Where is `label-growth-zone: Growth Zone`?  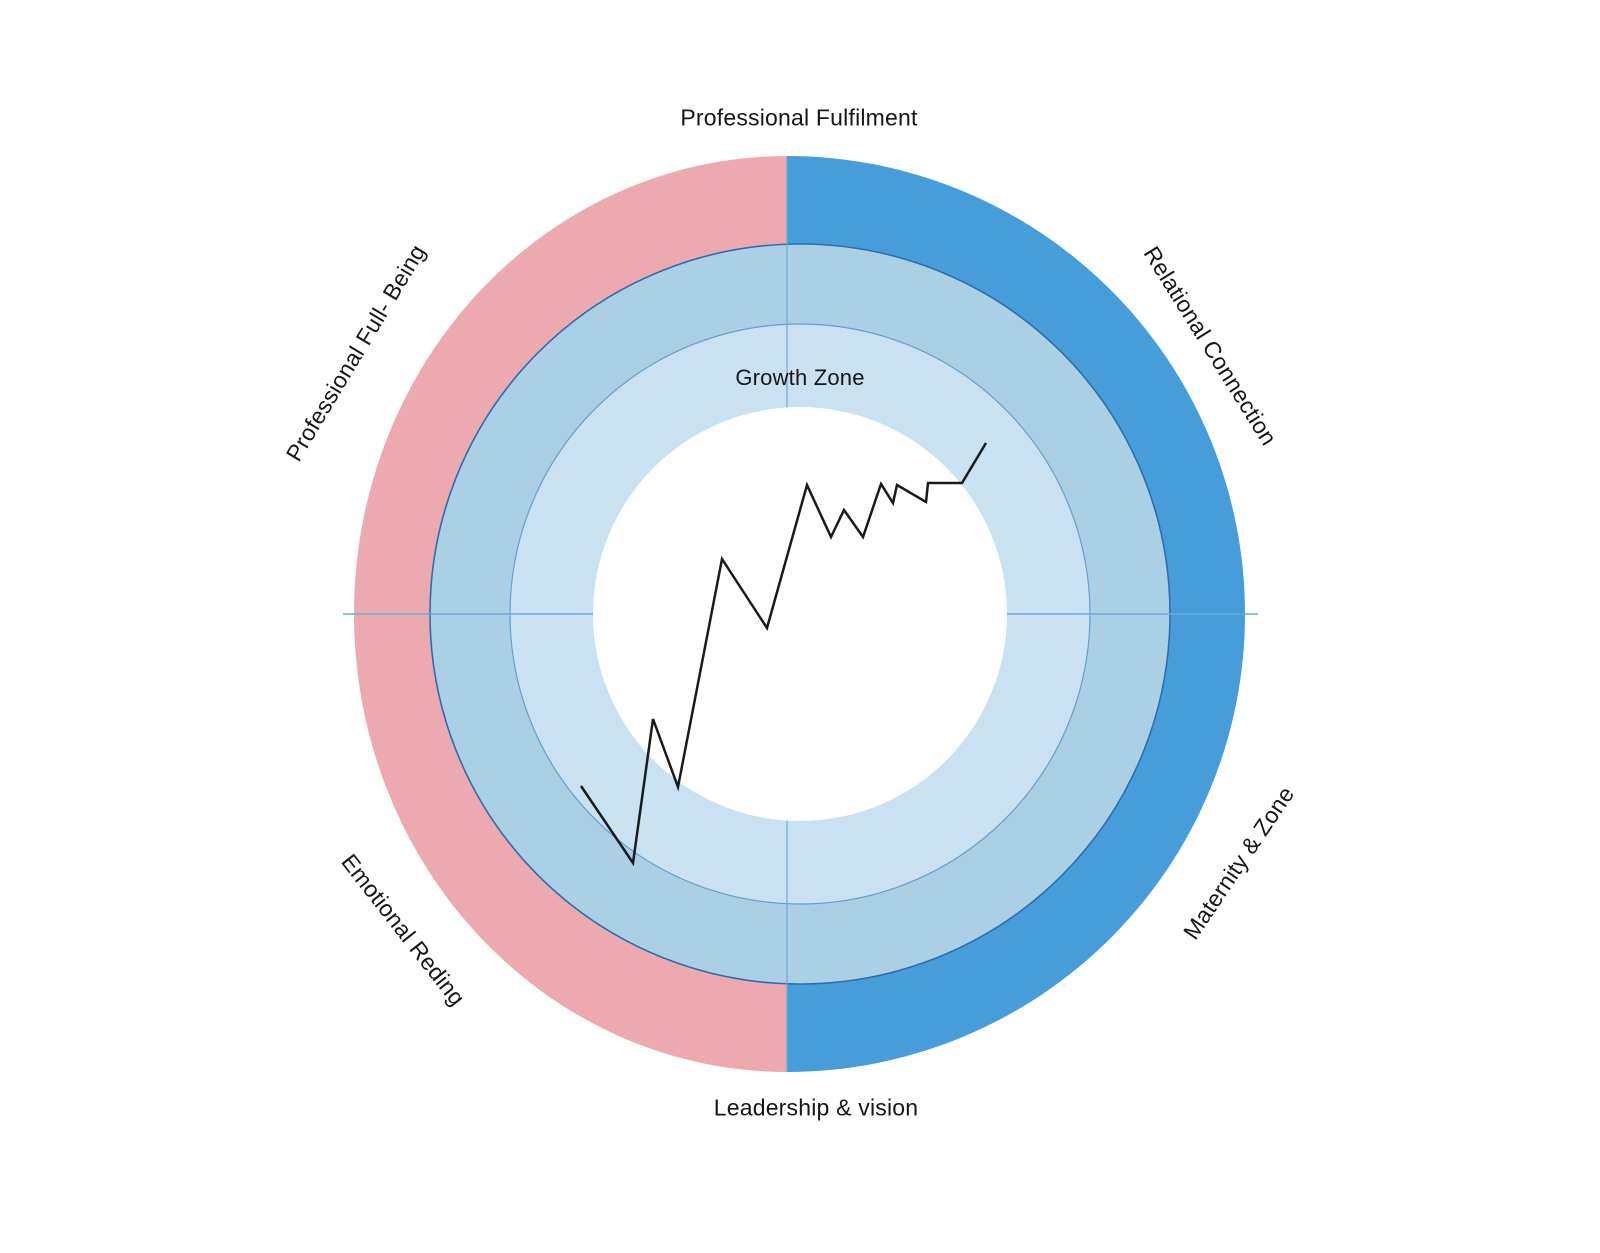 label-growth-zone: Growth Zone is located at coordinates (800, 377).